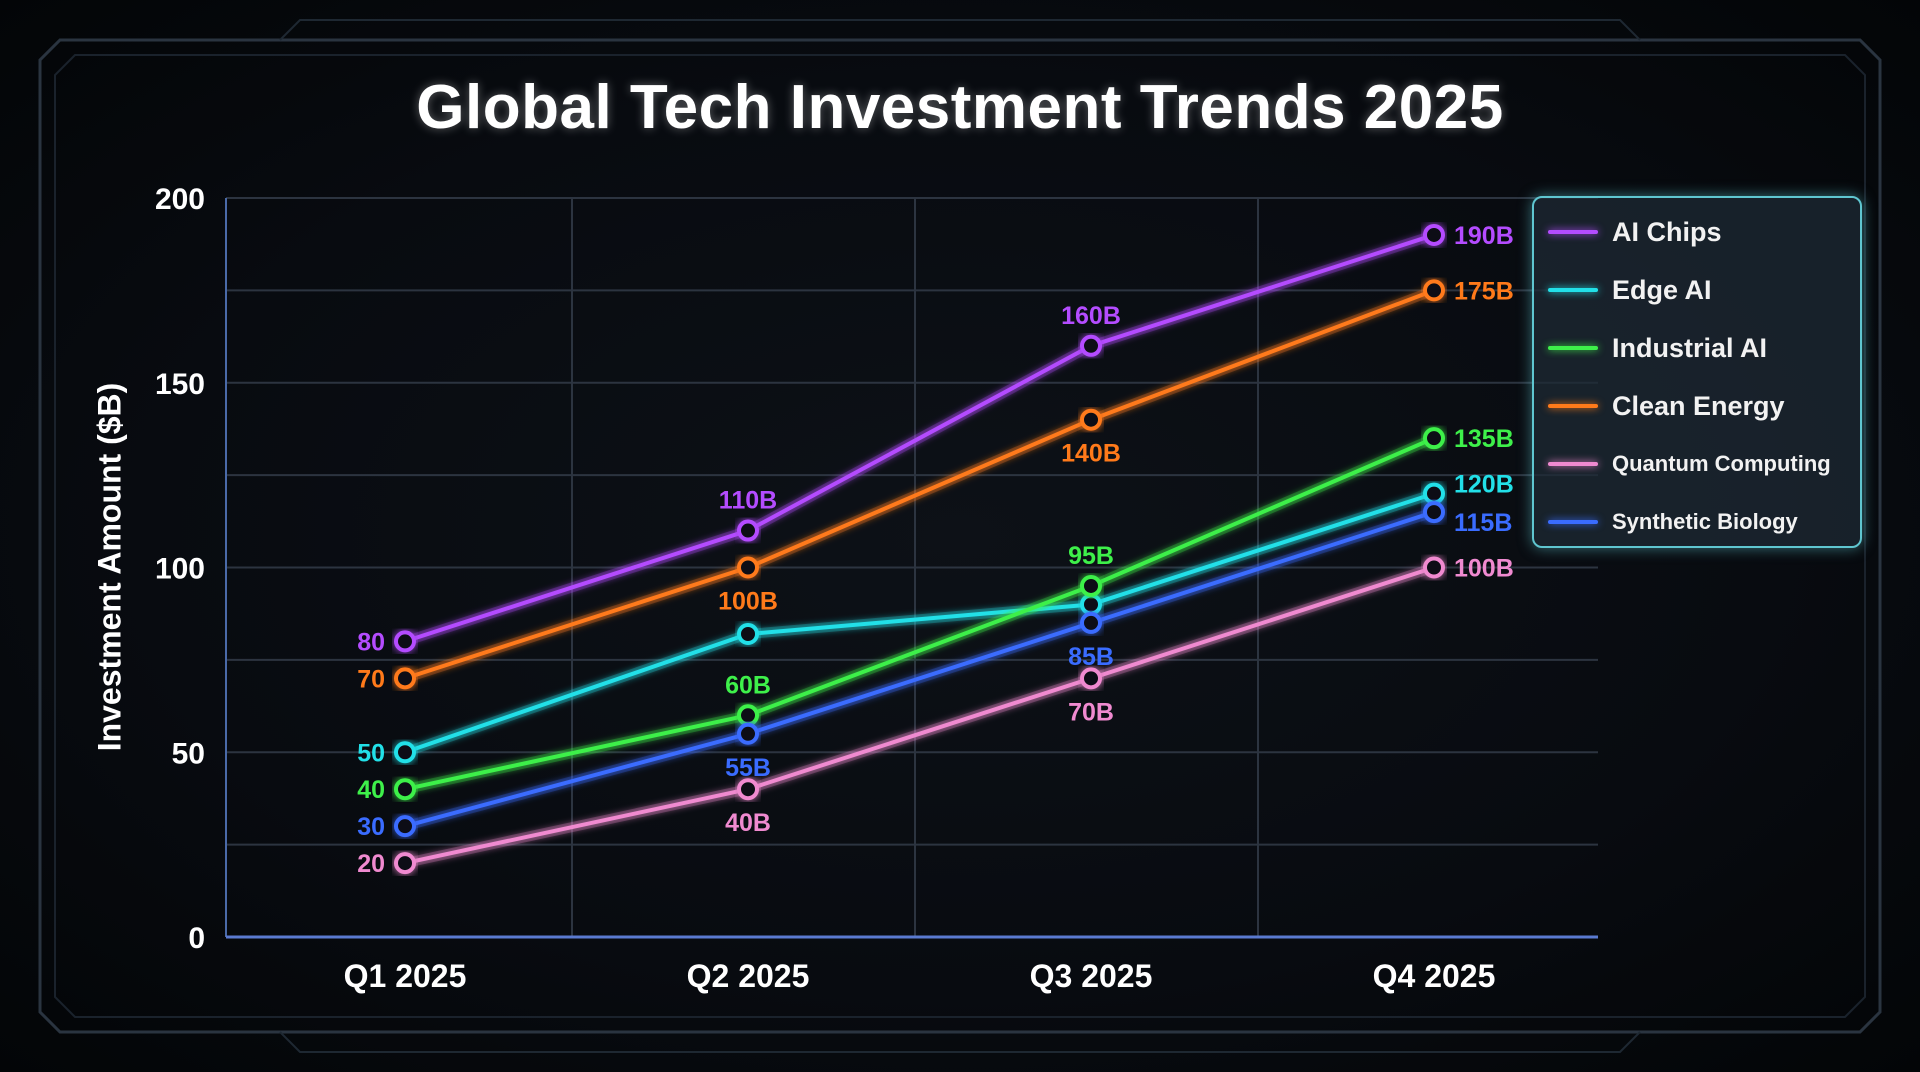 The image size is (1920, 1072). Describe the element at coordinates (748, 823) in the screenshot. I see `data-label: 40B` at that location.